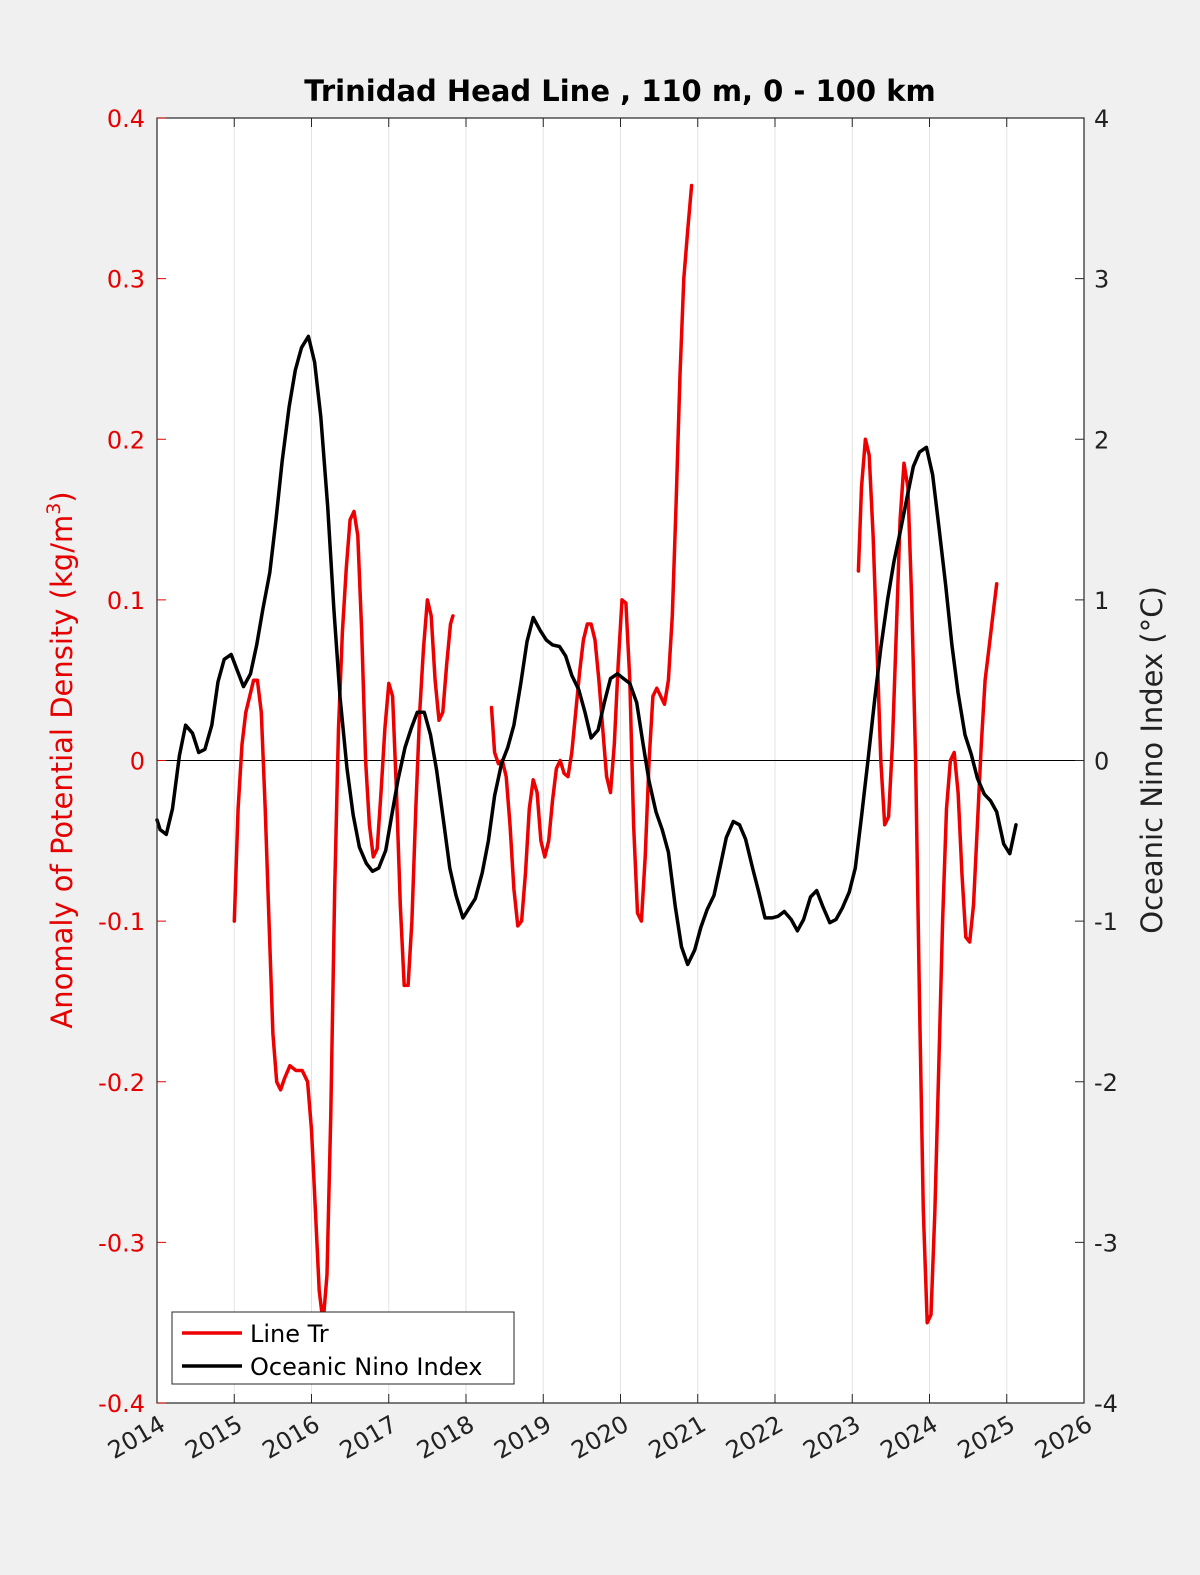 Image resolution: width=1200 pixels, height=1575 pixels. Describe the element at coordinates (126, 601) in the screenshot. I see `y-left-tick-label: 0.1` at that location.